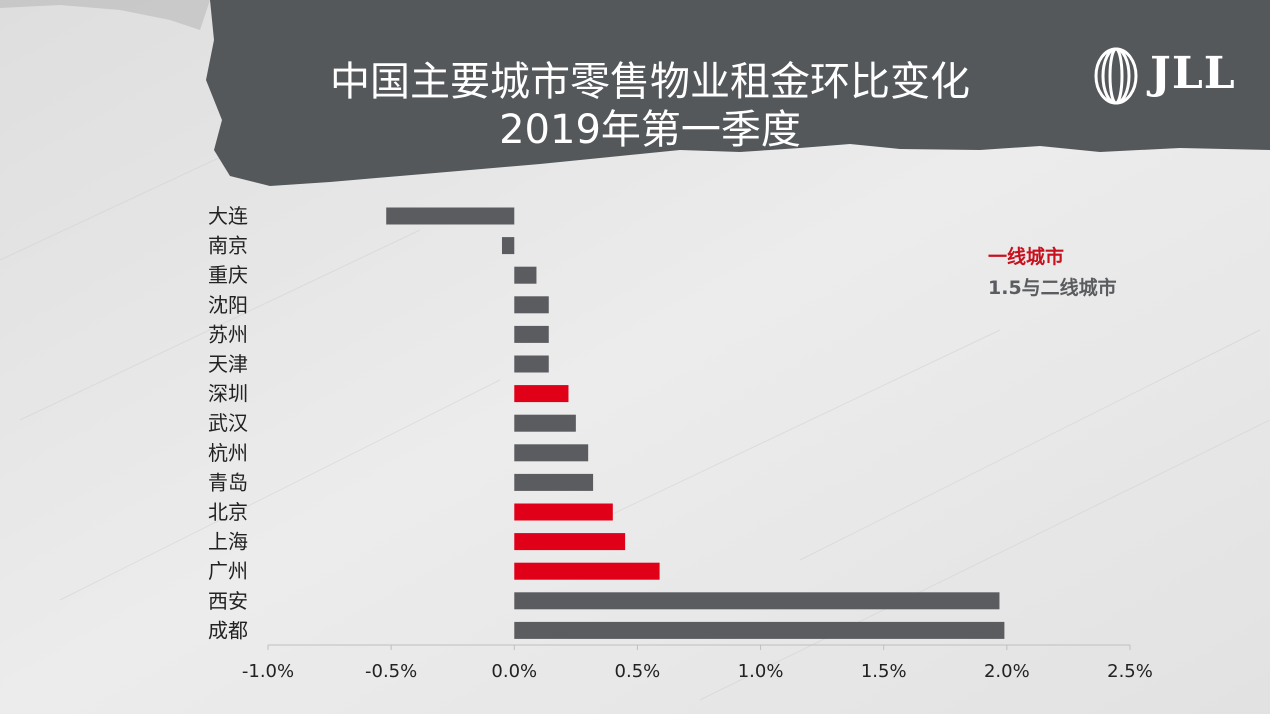  I want to click on bar-西安, so click(757, 601).